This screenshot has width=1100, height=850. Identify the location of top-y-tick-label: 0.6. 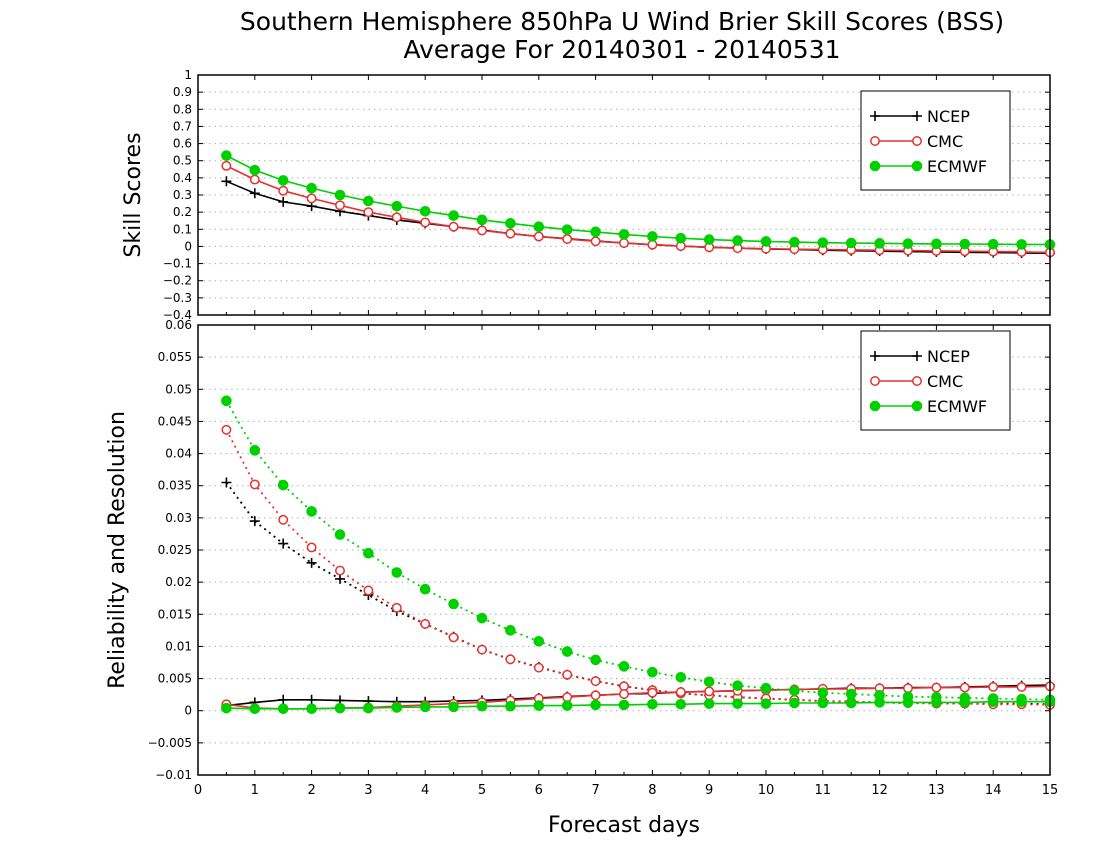
(182, 144).